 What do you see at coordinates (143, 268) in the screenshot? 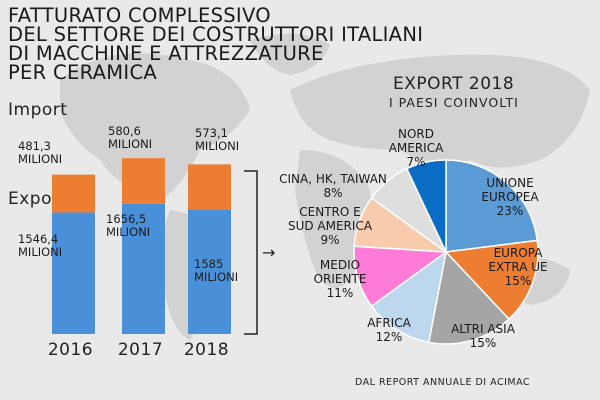
I see `bar-export-2017` at bounding box center [143, 268].